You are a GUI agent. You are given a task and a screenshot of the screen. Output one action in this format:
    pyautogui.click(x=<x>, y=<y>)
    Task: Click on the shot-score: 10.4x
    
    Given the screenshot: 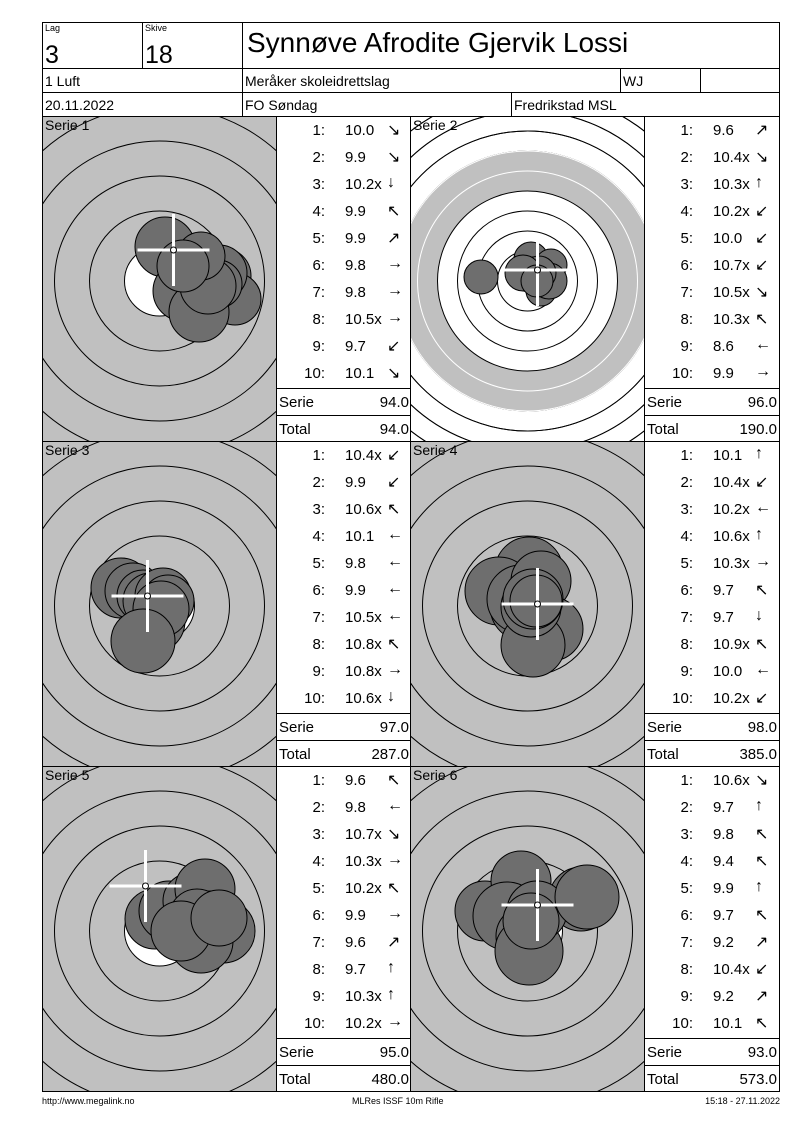 What is the action you would take?
    pyautogui.click(x=363, y=455)
    